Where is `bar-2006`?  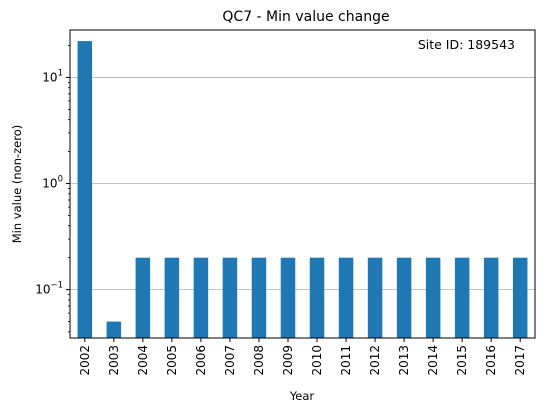
bar-2006 is located at coordinates (201, 297).